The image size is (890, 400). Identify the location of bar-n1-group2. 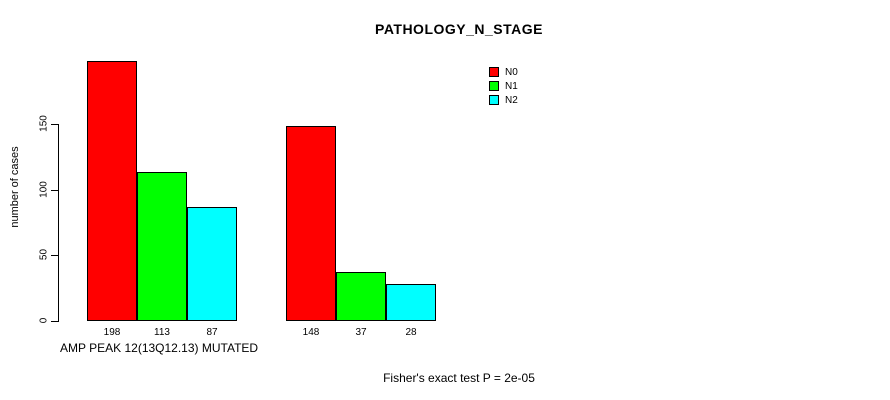
(361, 296).